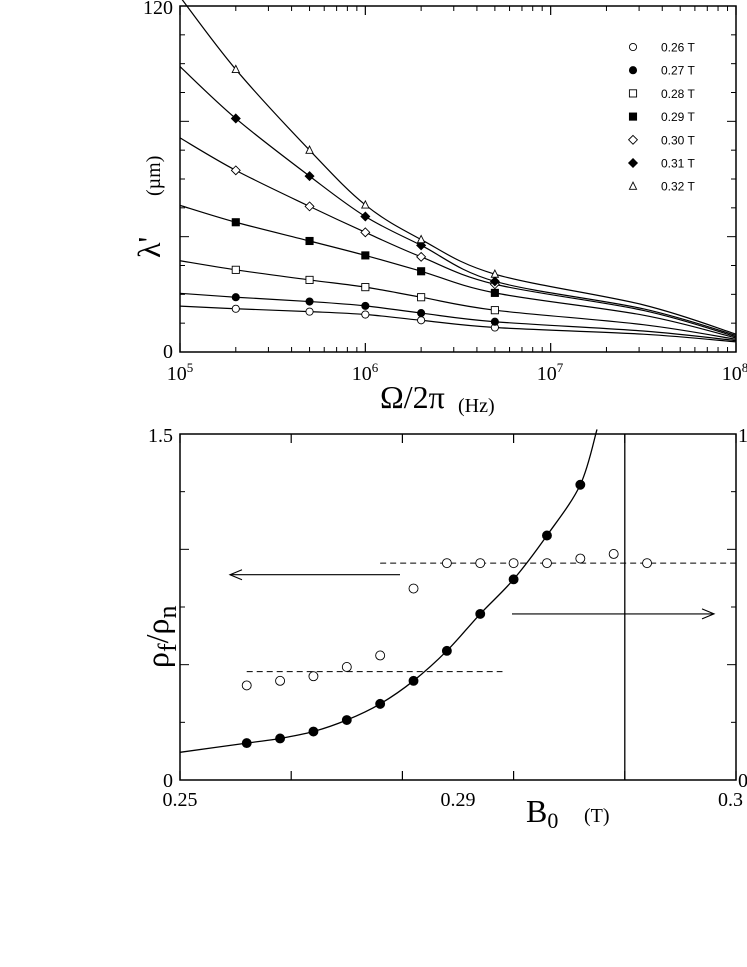 This screenshot has height=967, width=747. What do you see at coordinates (678, 140) in the screenshot?
I see `legend-label: 0.30 T` at bounding box center [678, 140].